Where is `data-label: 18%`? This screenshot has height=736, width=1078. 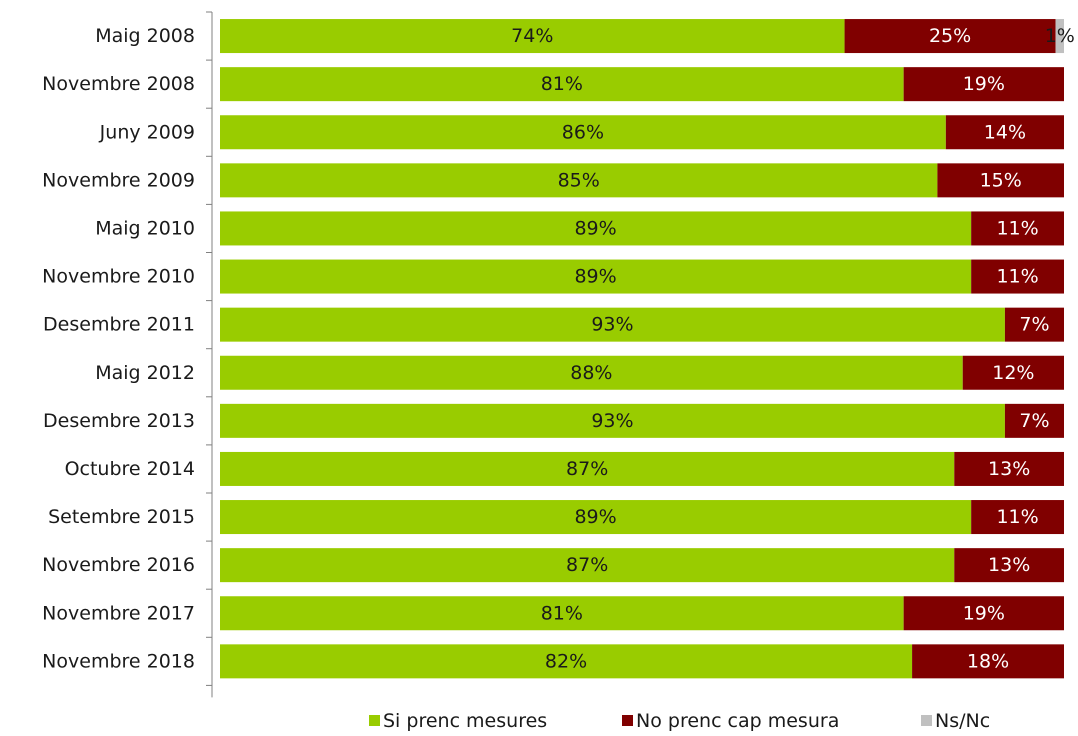
data-label: 18% is located at coordinates (988, 661).